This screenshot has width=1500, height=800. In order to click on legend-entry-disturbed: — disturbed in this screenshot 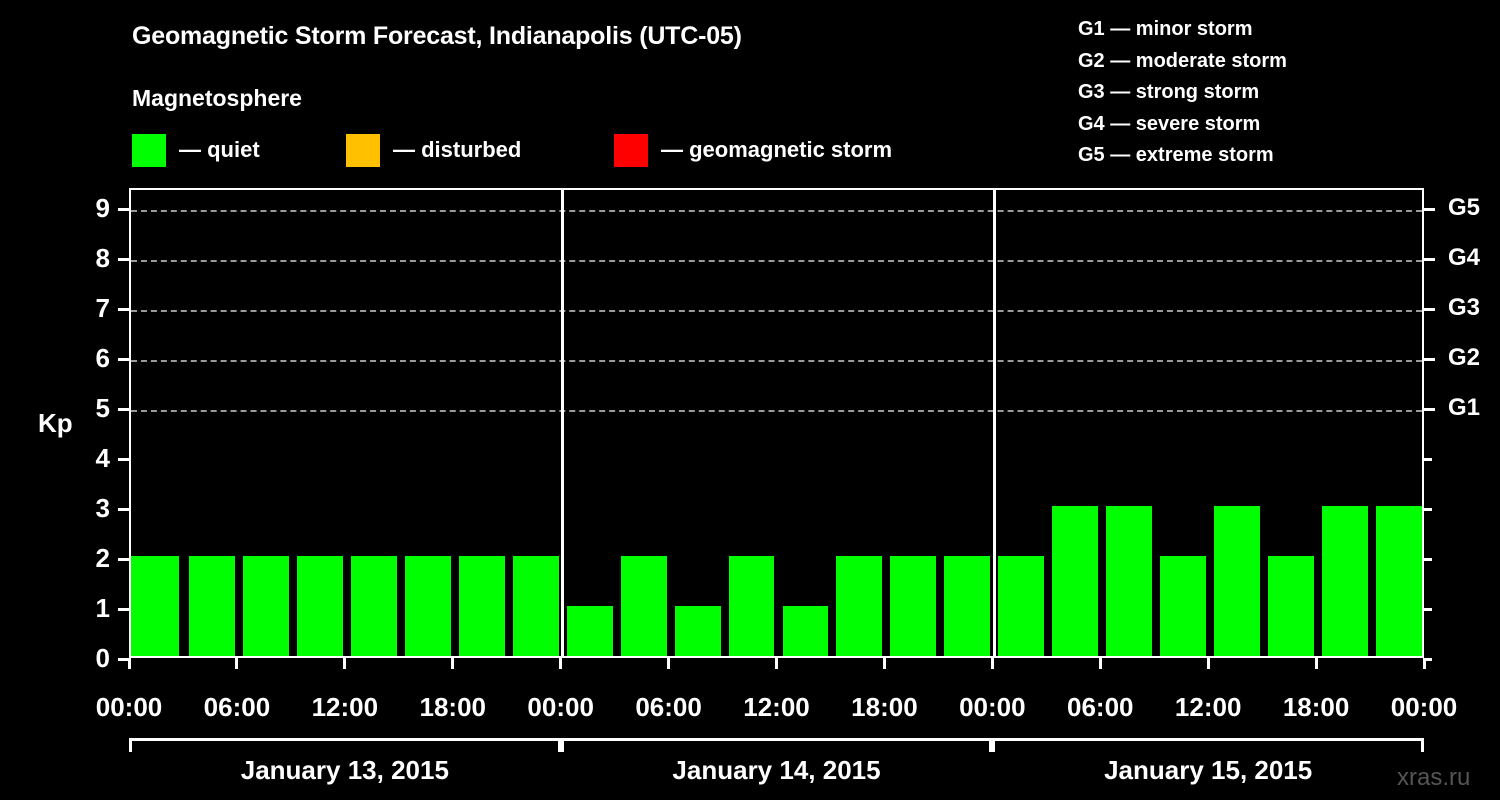, I will do `click(433, 150)`.